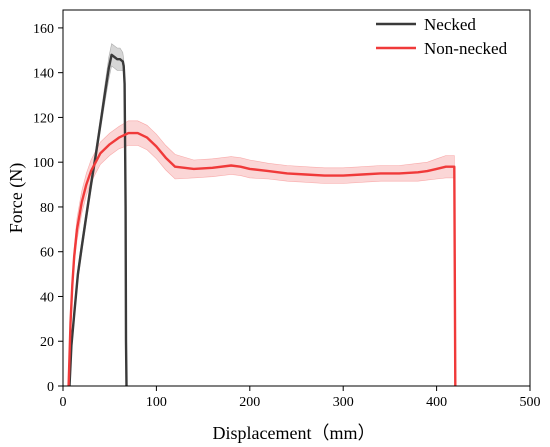 The height and width of the screenshot is (447, 550). I want to click on x-tick-label: 0, so click(63, 402).